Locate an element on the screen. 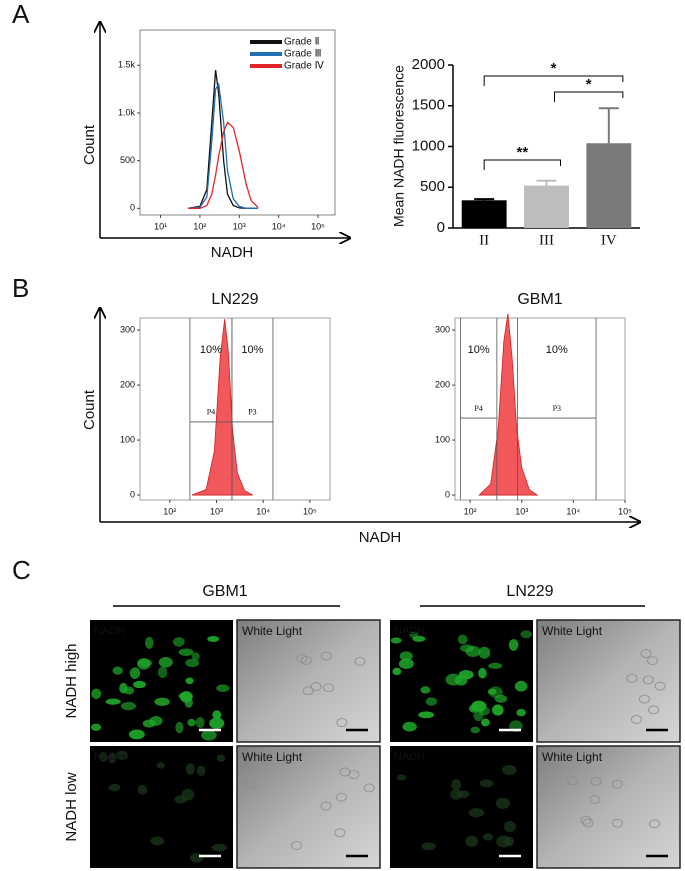 The image size is (685, 871). y-tick-label: 1500 is located at coordinates (428, 105).